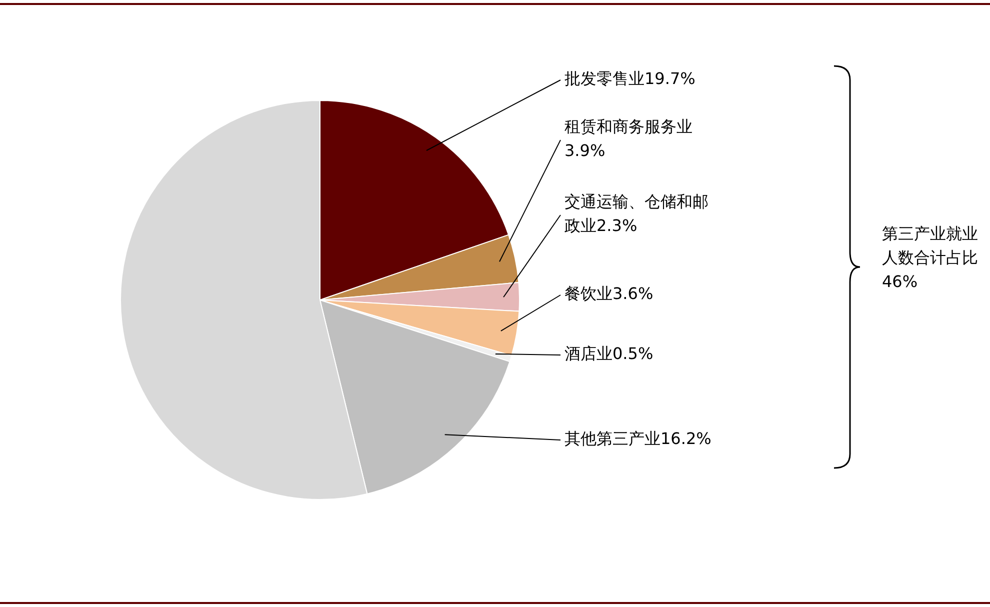 Image resolution: width=990 pixels, height=607 pixels. Describe the element at coordinates (609, 354) in the screenshot. I see `slice-label: 酒店业0.5%` at that location.